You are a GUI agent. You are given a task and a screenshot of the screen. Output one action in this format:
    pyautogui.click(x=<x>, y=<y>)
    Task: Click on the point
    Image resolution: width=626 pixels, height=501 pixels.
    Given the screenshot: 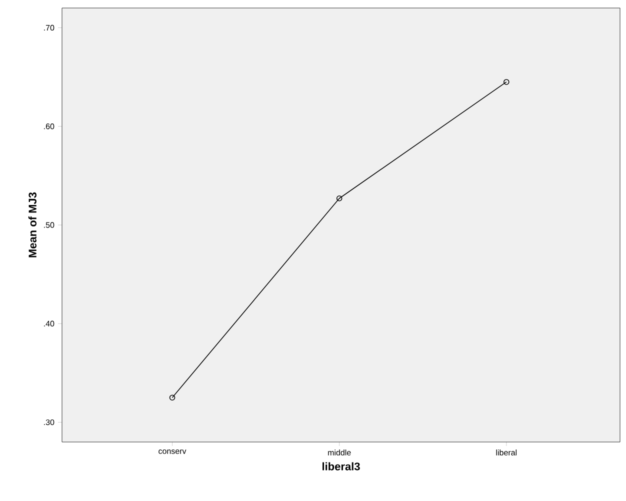 What is the action you would take?
    pyautogui.click(x=339, y=198)
    